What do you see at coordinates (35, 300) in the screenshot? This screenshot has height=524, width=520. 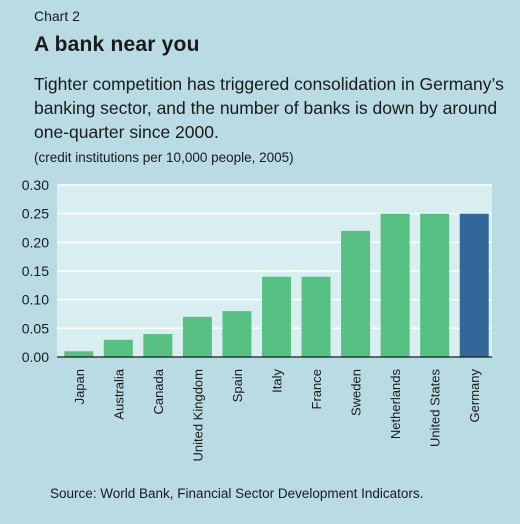 I see `y-tick-label: 0.10` at bounding box center [35, 300].